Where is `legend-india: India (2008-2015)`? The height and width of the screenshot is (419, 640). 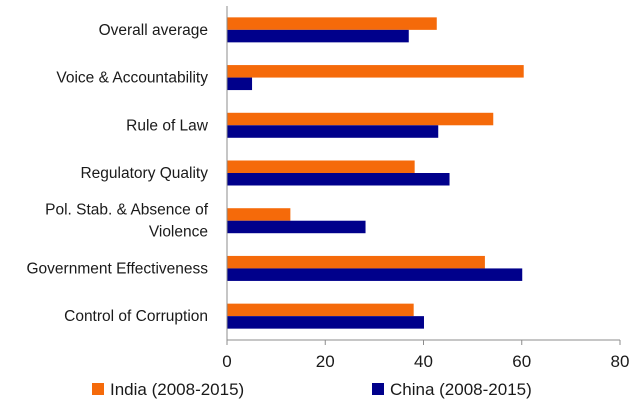 legend-india: India (2008-2015) is located at coordinates (168, 389).